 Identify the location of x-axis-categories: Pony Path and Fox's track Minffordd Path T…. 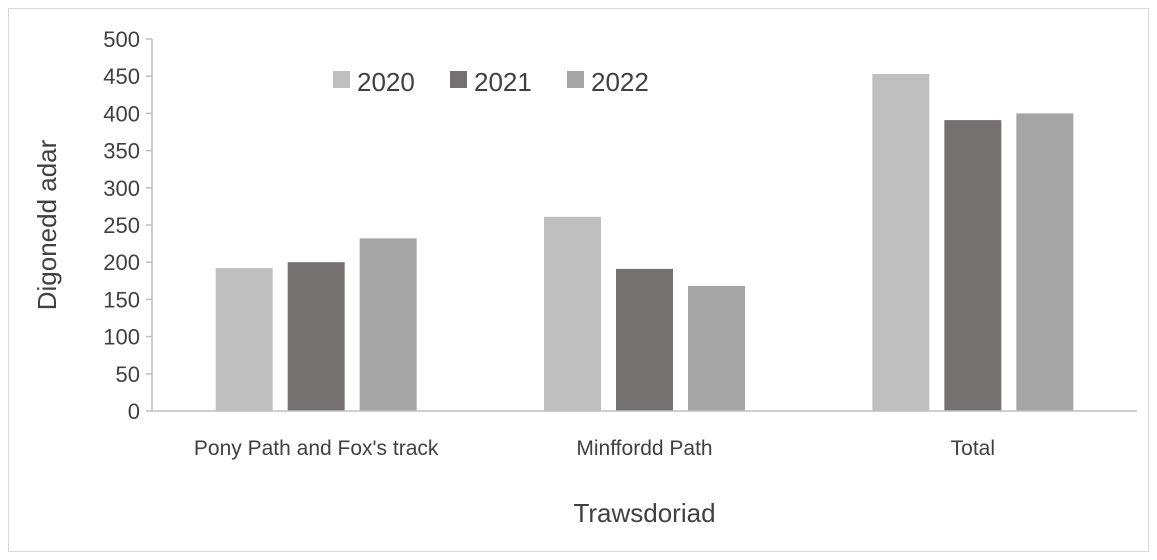
(594, 448).